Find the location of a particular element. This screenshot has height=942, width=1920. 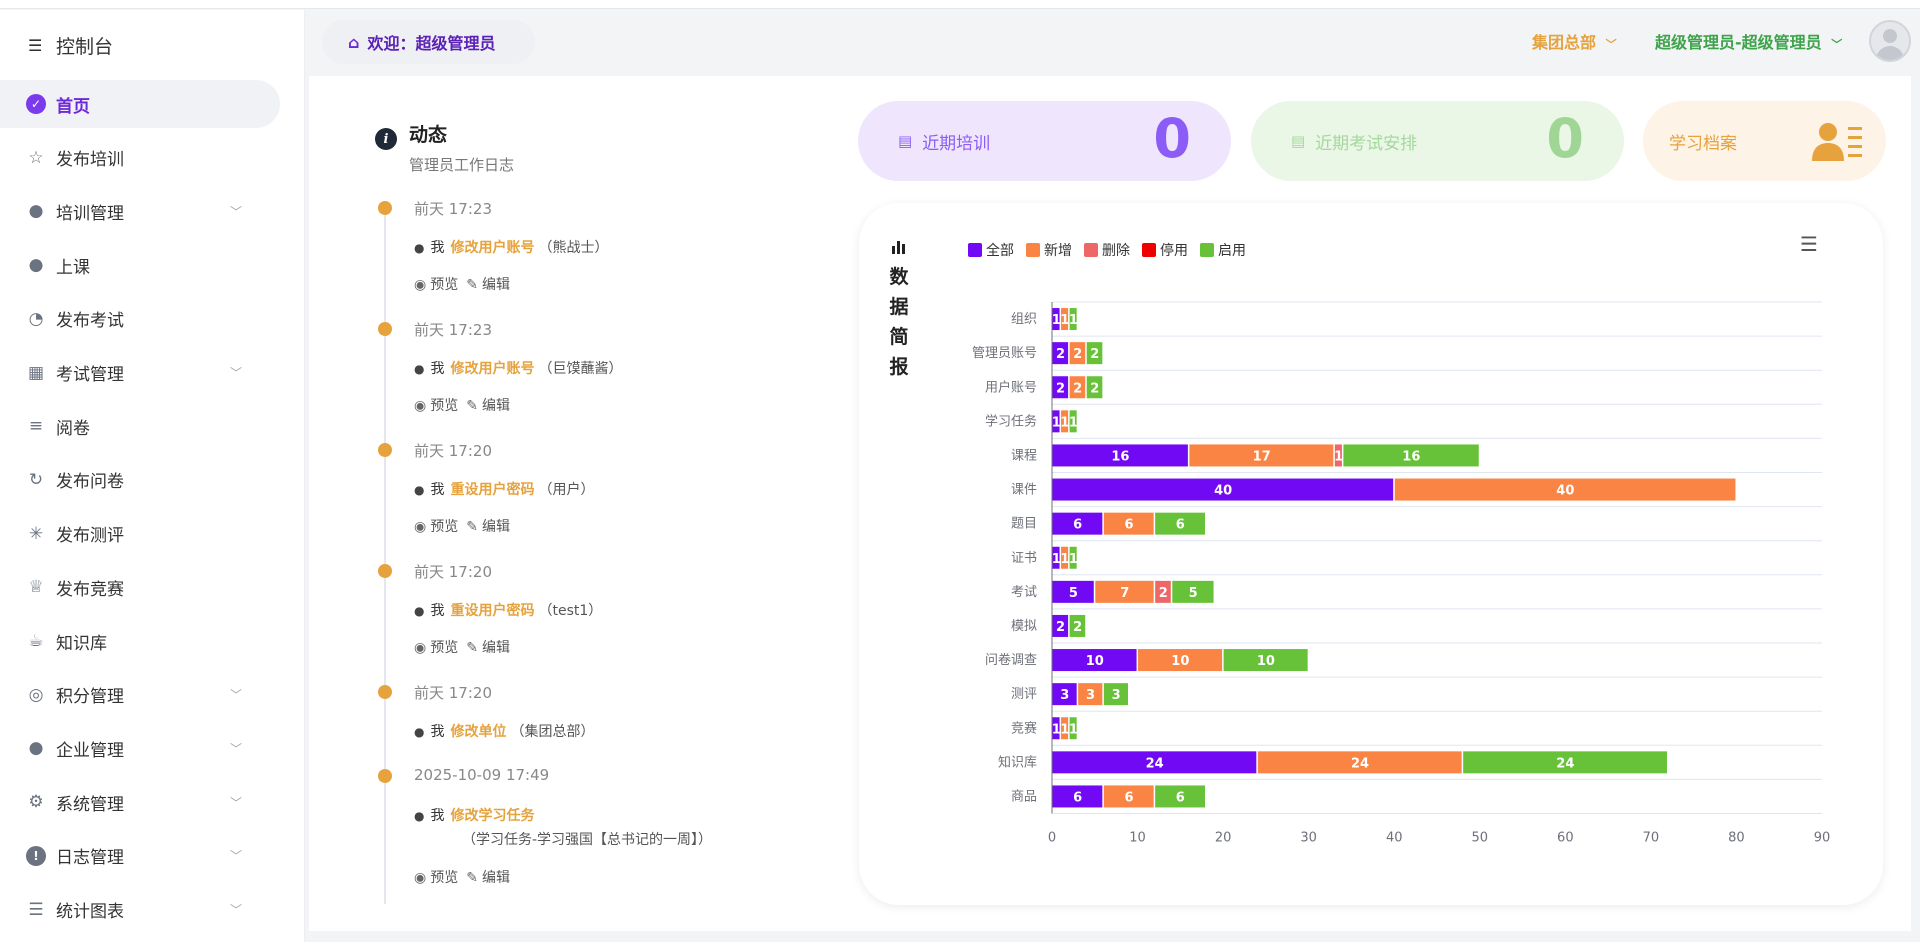

timeline-action: ● 我修改单位 （集团总部） is located at coordinates (504, 731).